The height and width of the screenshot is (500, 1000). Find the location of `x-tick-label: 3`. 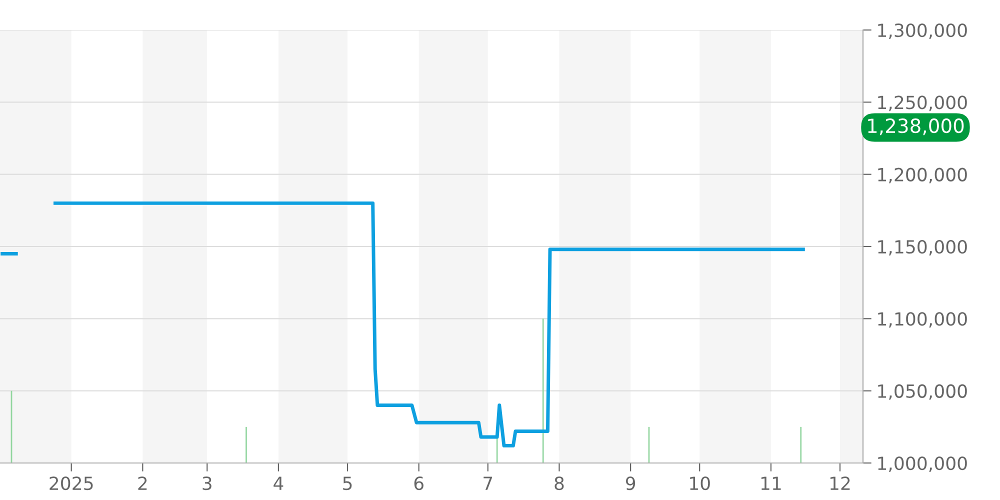

x-tick-label: 3 is located at coordinates (207, 483).